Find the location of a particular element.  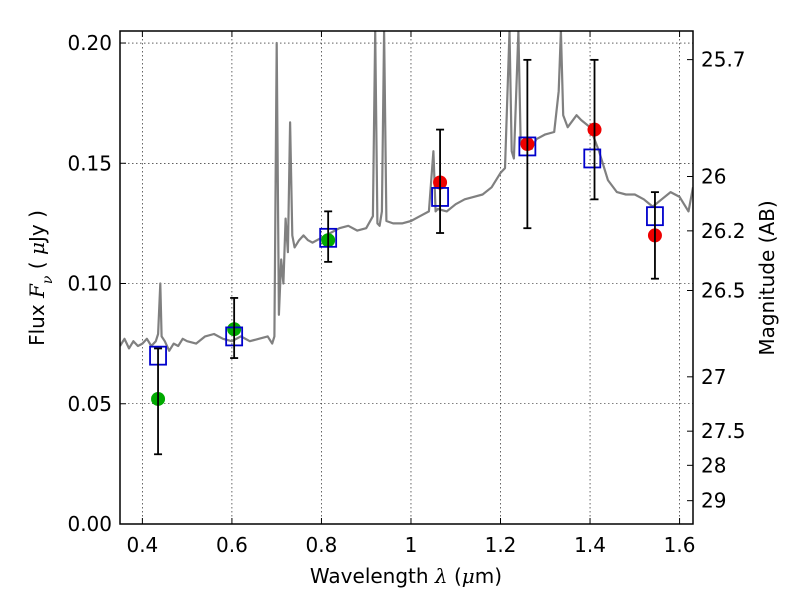

y-tick-label: 0.10 is located at coordinates (89, 284).